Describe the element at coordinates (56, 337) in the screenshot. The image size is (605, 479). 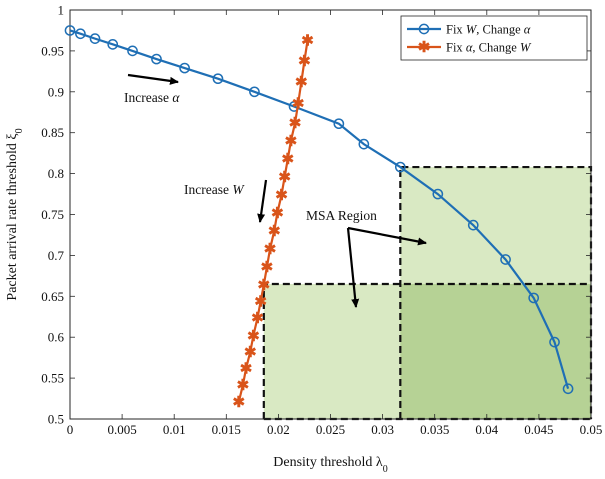
I see `y-tick-label: 0.6` at that location.